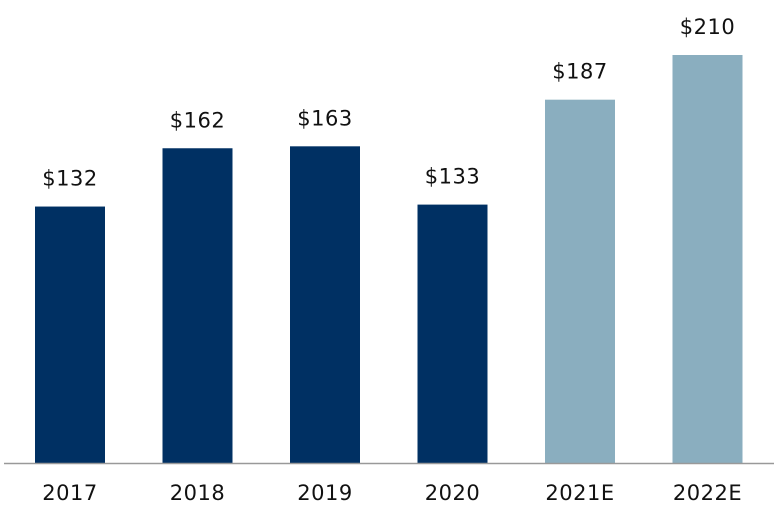  What do you see at coordinates (197, 493) in the screenshot?
I see `x-tick-label-2018: 2018` at bounding box center [197, 493].